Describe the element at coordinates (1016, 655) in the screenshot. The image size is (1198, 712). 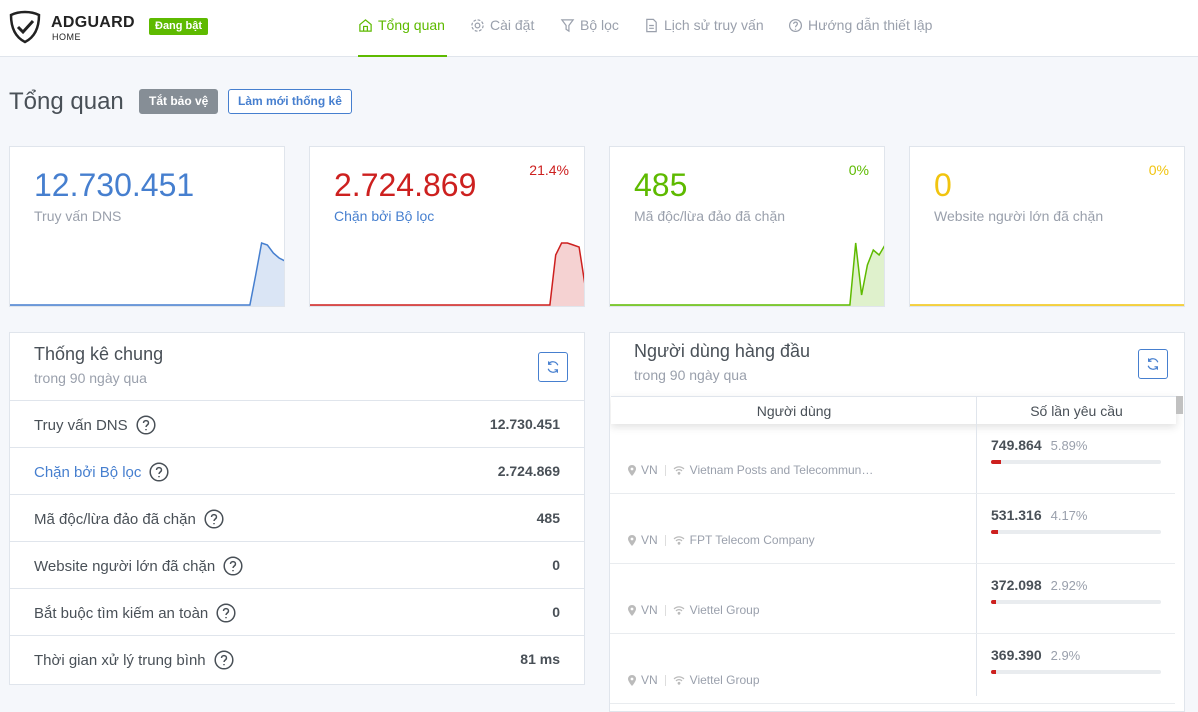
I see `request-count: 369.390` at that location.